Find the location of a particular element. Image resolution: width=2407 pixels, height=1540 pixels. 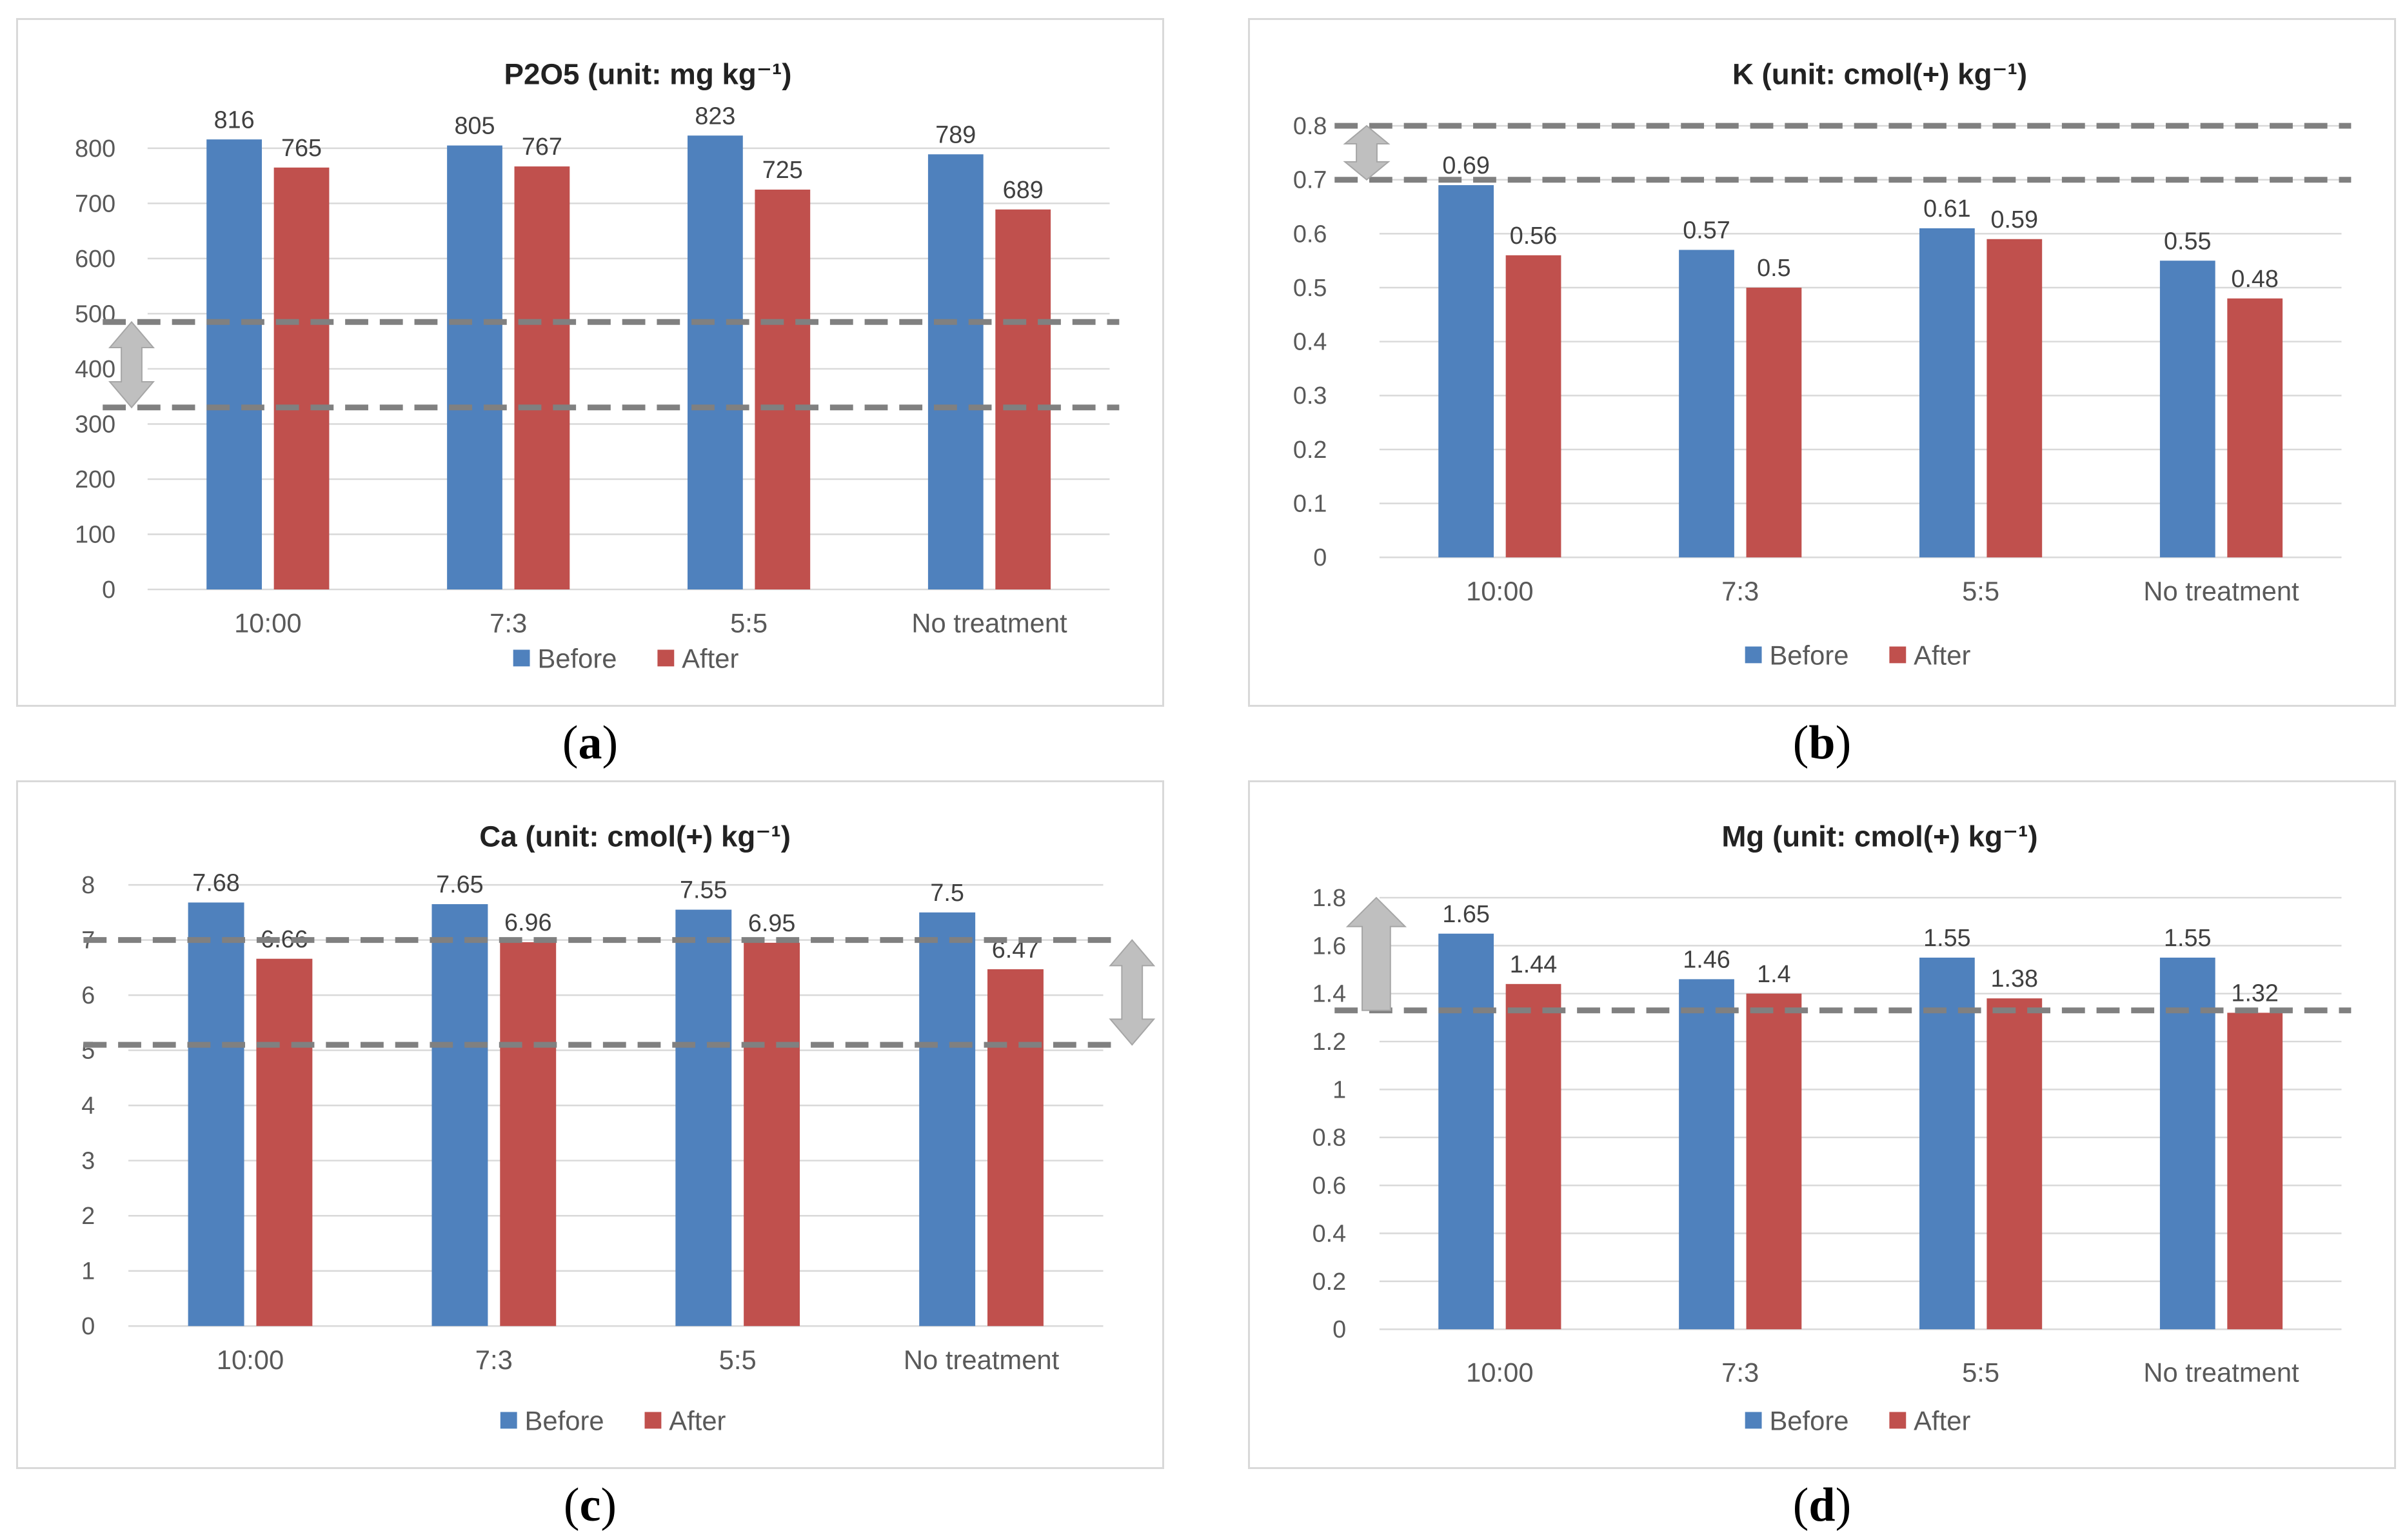

caption-a-letter: a is located at coordinates (590, 743).